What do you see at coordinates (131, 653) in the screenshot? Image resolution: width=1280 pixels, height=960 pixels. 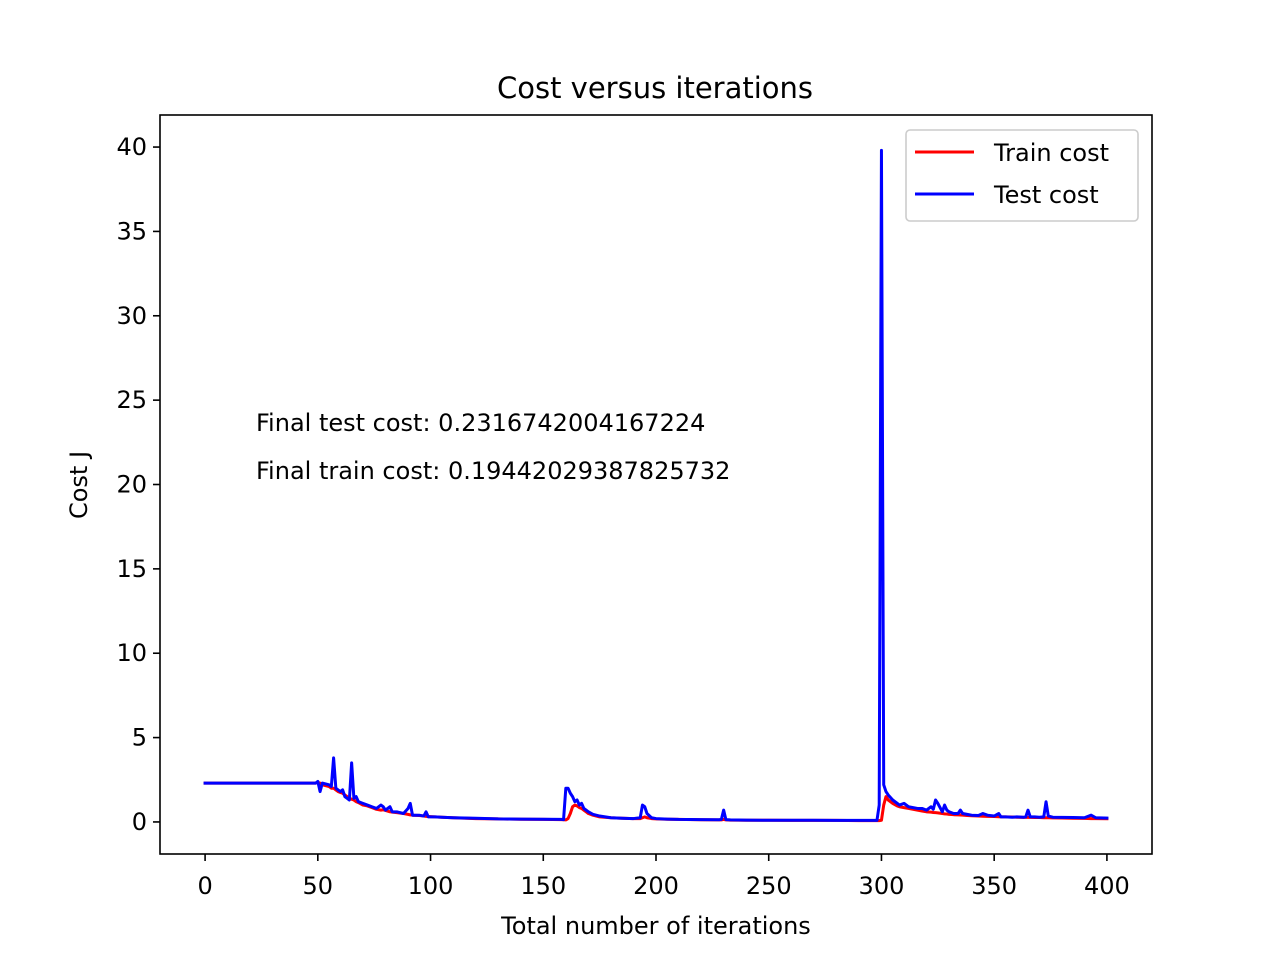 I see `y-tick-label: 10` at bounding box center [131, 653].